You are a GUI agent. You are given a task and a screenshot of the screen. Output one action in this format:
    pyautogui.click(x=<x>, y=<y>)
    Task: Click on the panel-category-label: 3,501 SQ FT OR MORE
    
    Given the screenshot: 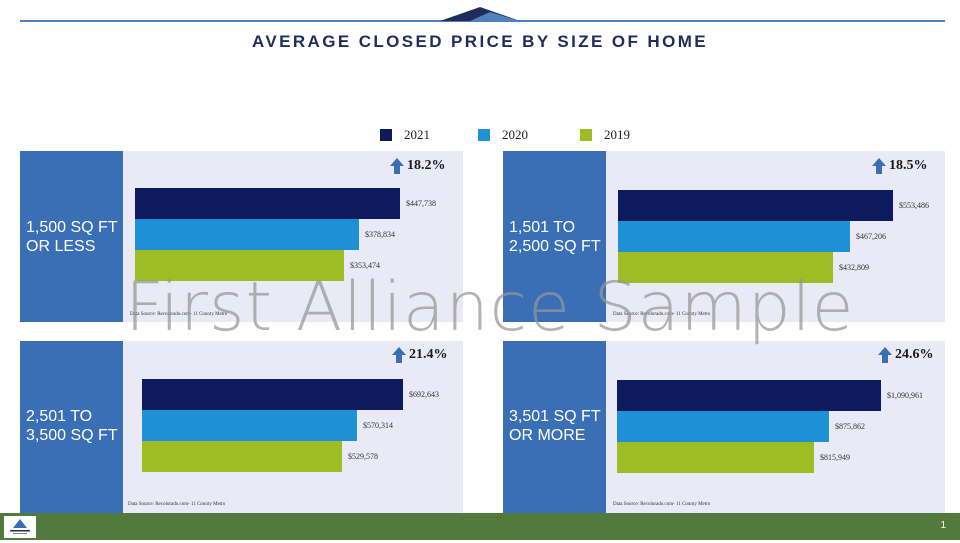 What is the action you would take?
    pyautogui.click(x=554, y=427)
    